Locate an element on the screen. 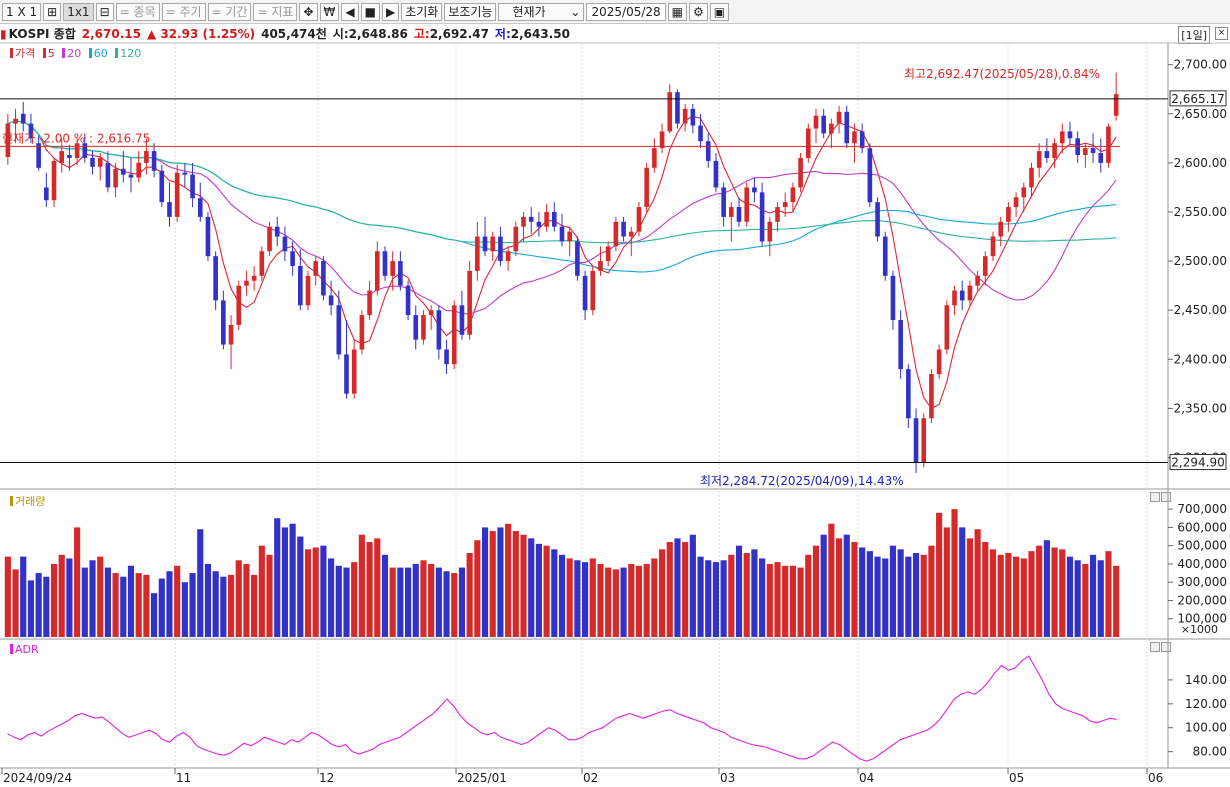 This screenshot has width=1230, height=787. price-type-select: 현재가 ⌄ is located at coordinates (541, 11).